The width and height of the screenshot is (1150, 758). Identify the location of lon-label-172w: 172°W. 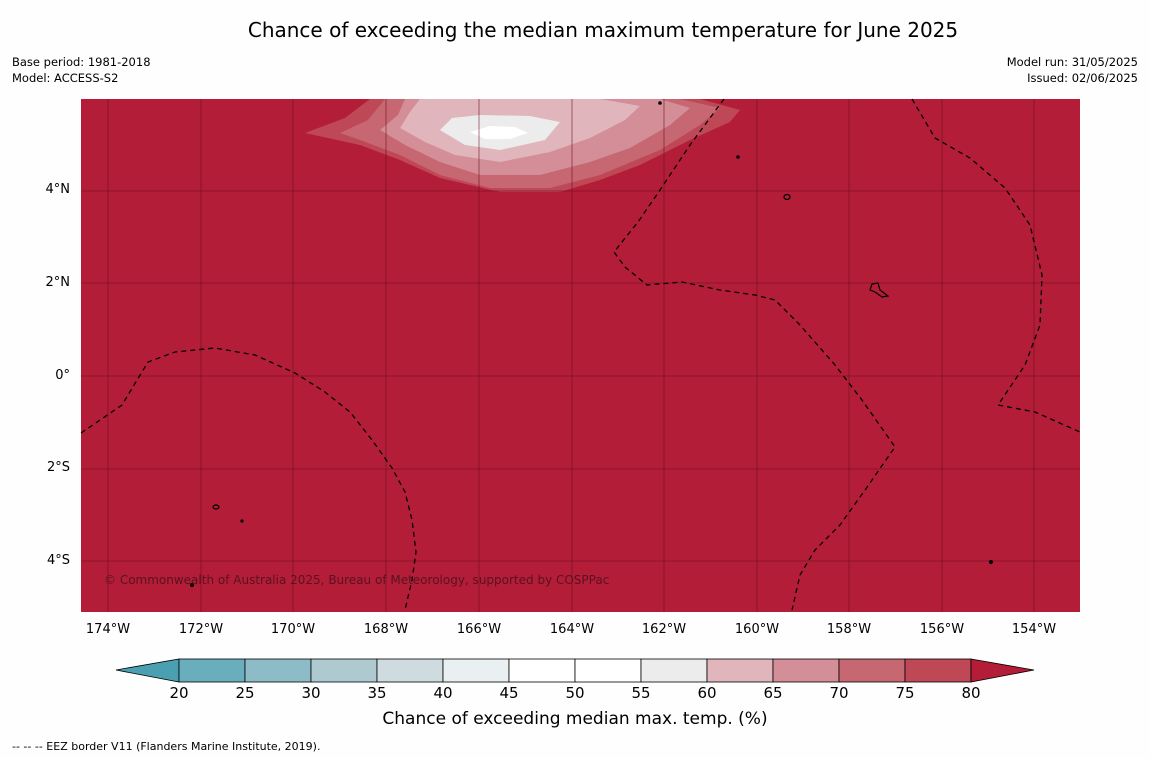
(201, 629).